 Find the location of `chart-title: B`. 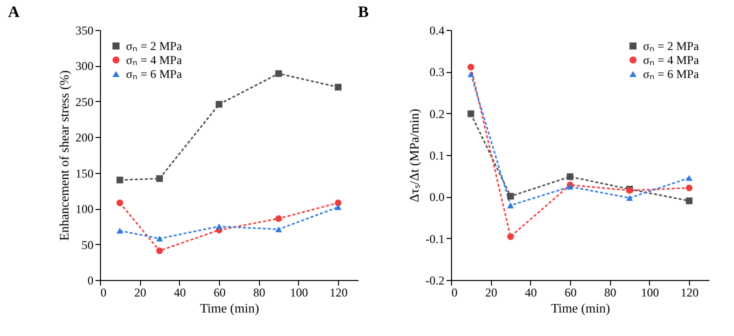

chart-title: B is located at coordinates (364, 12).